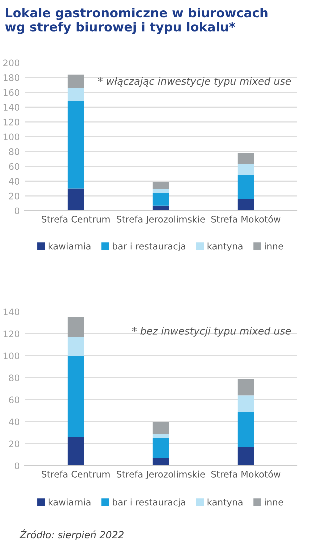  What do you see at coordinates (12, 78) in the screenshot?
I see `y-tick-label: 180` at bounding box center [12, 78].